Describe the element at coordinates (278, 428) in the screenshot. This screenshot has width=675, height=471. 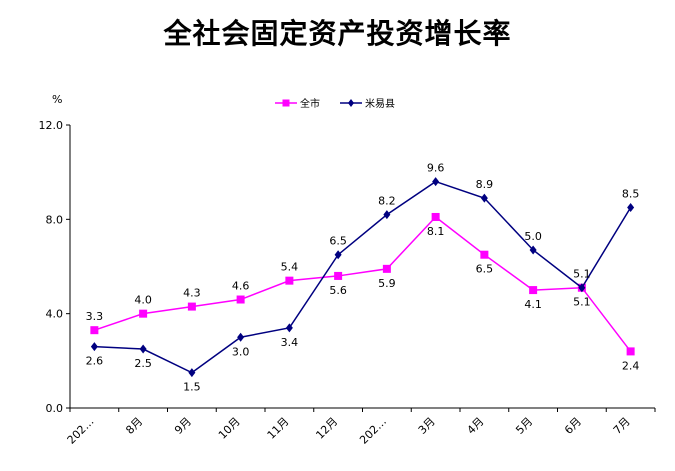
I see `x-tick-label: 11月` at that location.